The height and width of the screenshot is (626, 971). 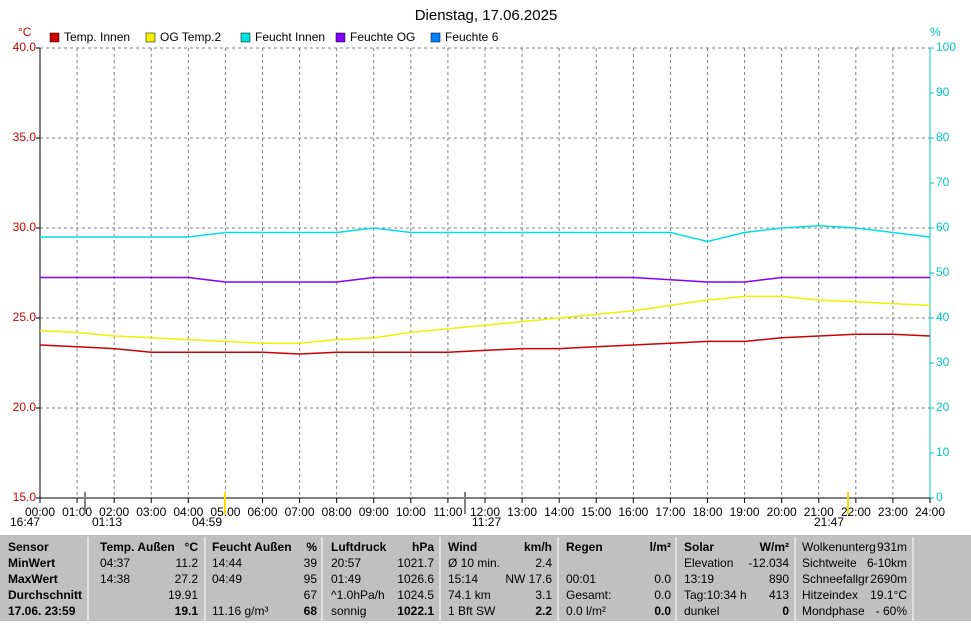 What do you see at coordinates (374, 512) in the screenshot?
I see `x-tick-label: 09:00` at bounding box center [374, 512].